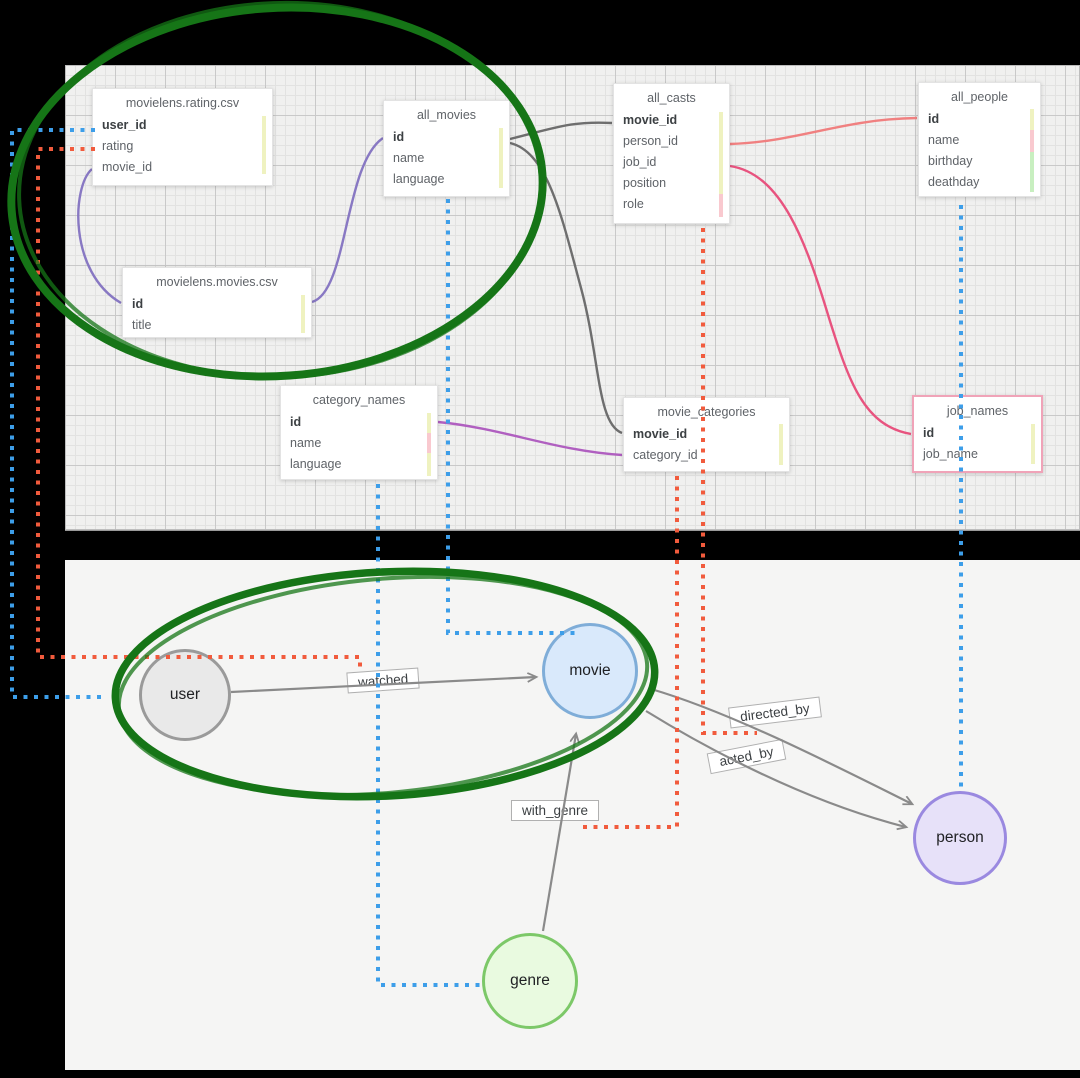  I want to click on table-title: all_movies, so click(446, 115).